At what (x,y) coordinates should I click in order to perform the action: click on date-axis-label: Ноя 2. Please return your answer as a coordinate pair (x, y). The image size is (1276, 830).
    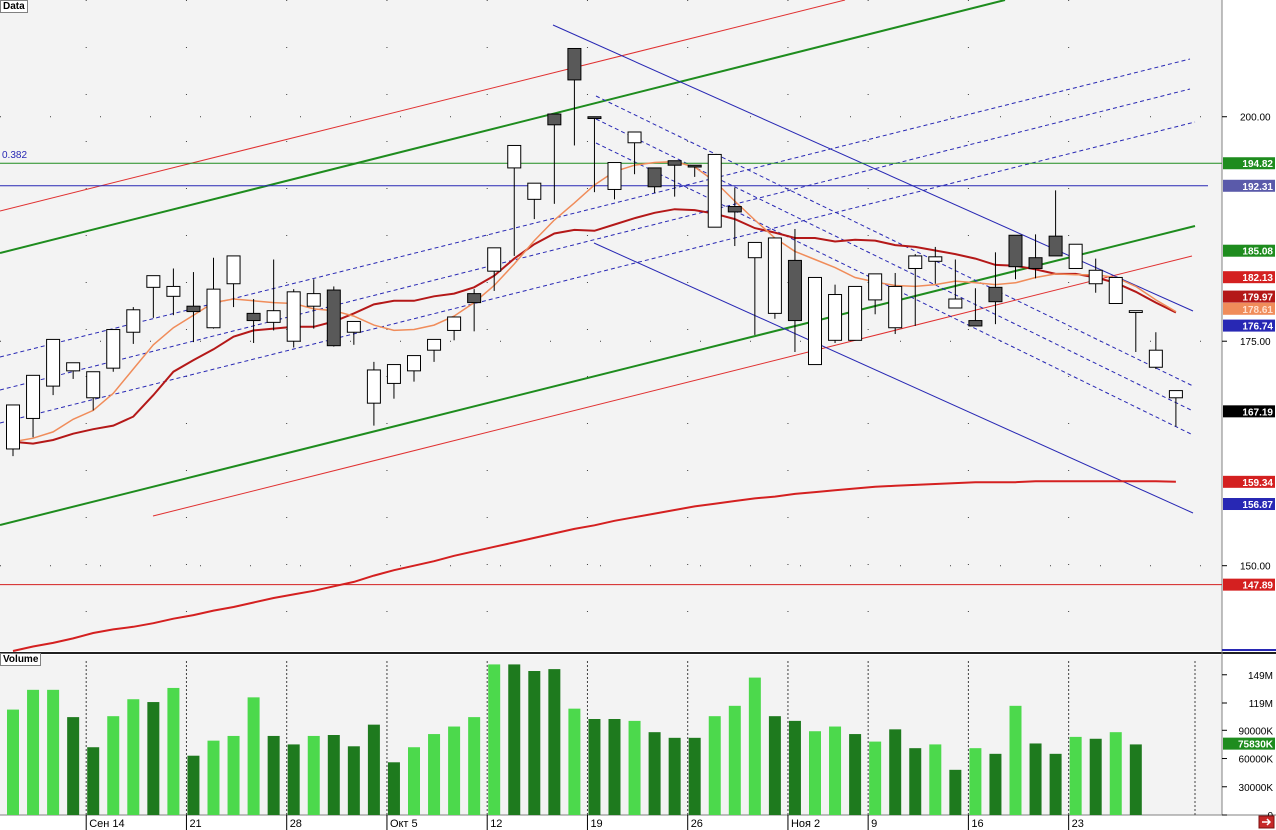
    Looking at the image, I should click on (805, 824).